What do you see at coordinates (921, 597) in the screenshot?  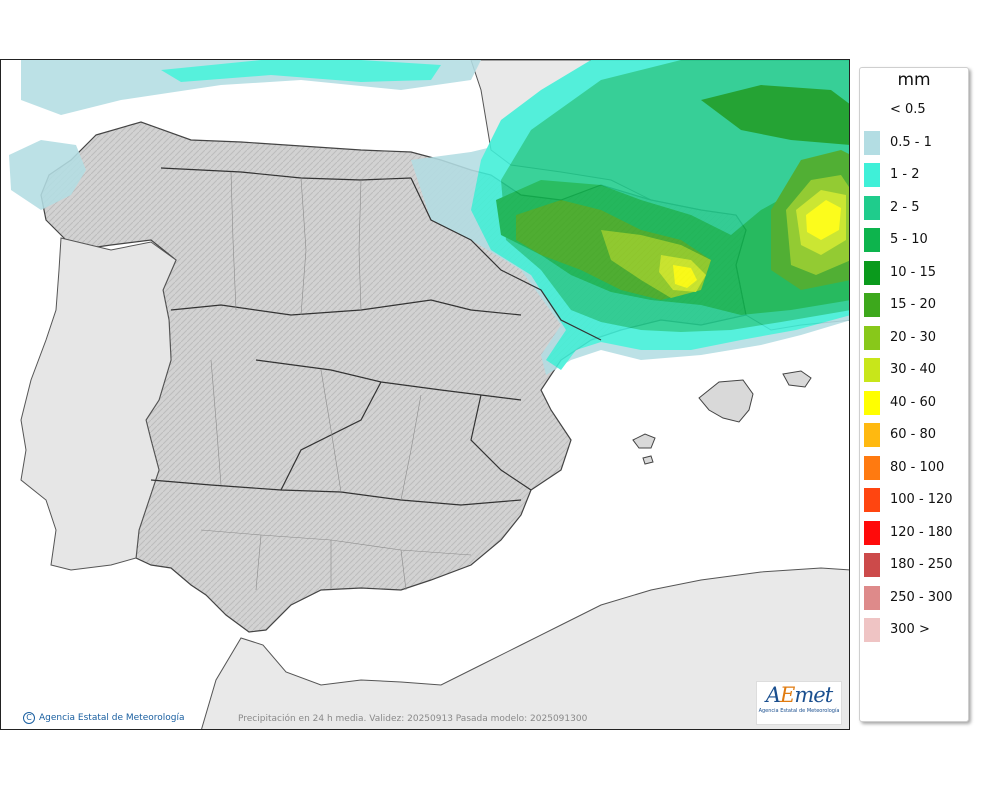 I see `legend-label: 250 - 300` at bounding box center [921, 597].